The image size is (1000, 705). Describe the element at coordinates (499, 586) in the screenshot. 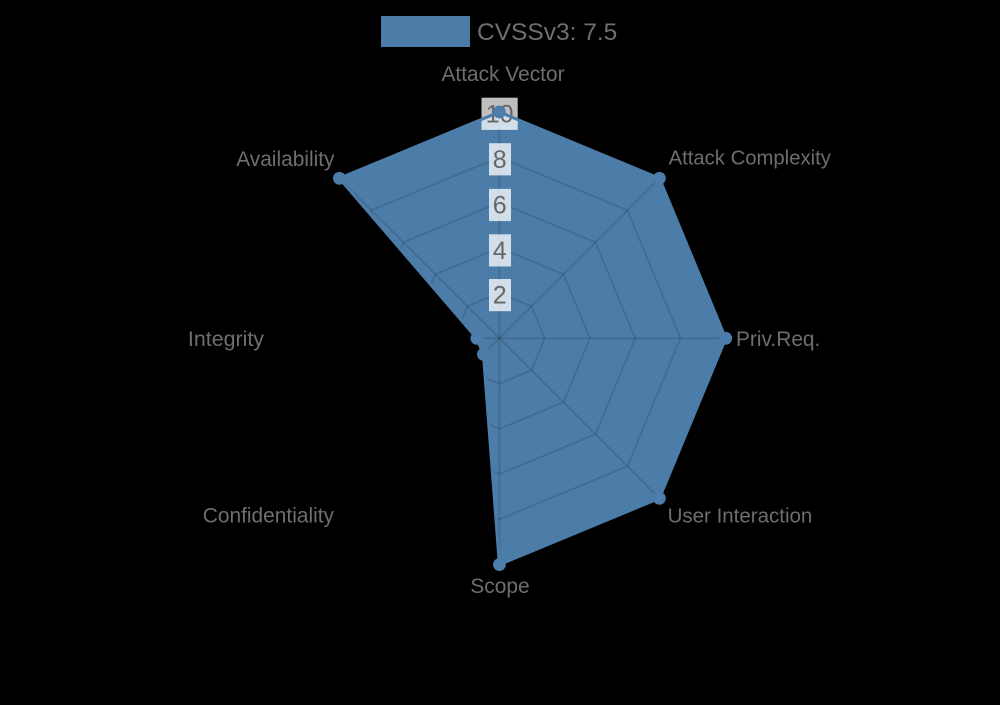

I see `svg-text: Scope` at that location.